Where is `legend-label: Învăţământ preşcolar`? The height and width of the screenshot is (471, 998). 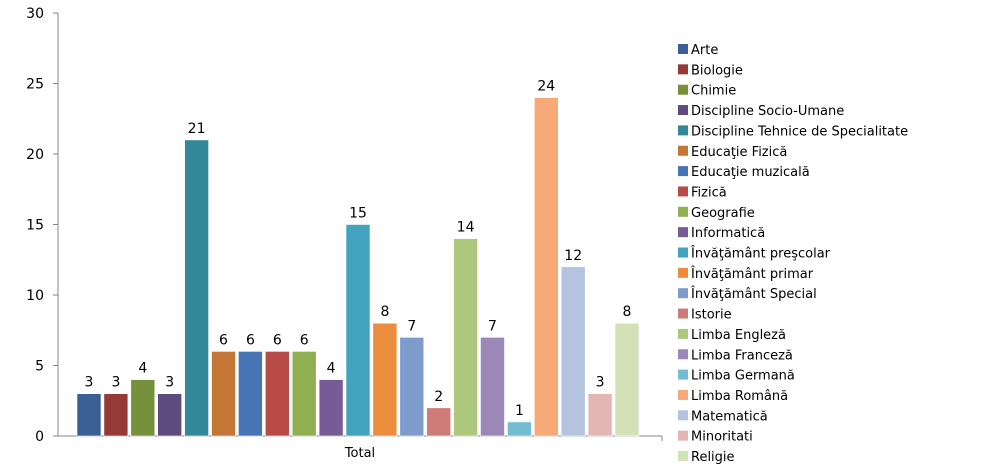 legend-label: Învăţământ preşcolar is located at coordinates (760, 254).